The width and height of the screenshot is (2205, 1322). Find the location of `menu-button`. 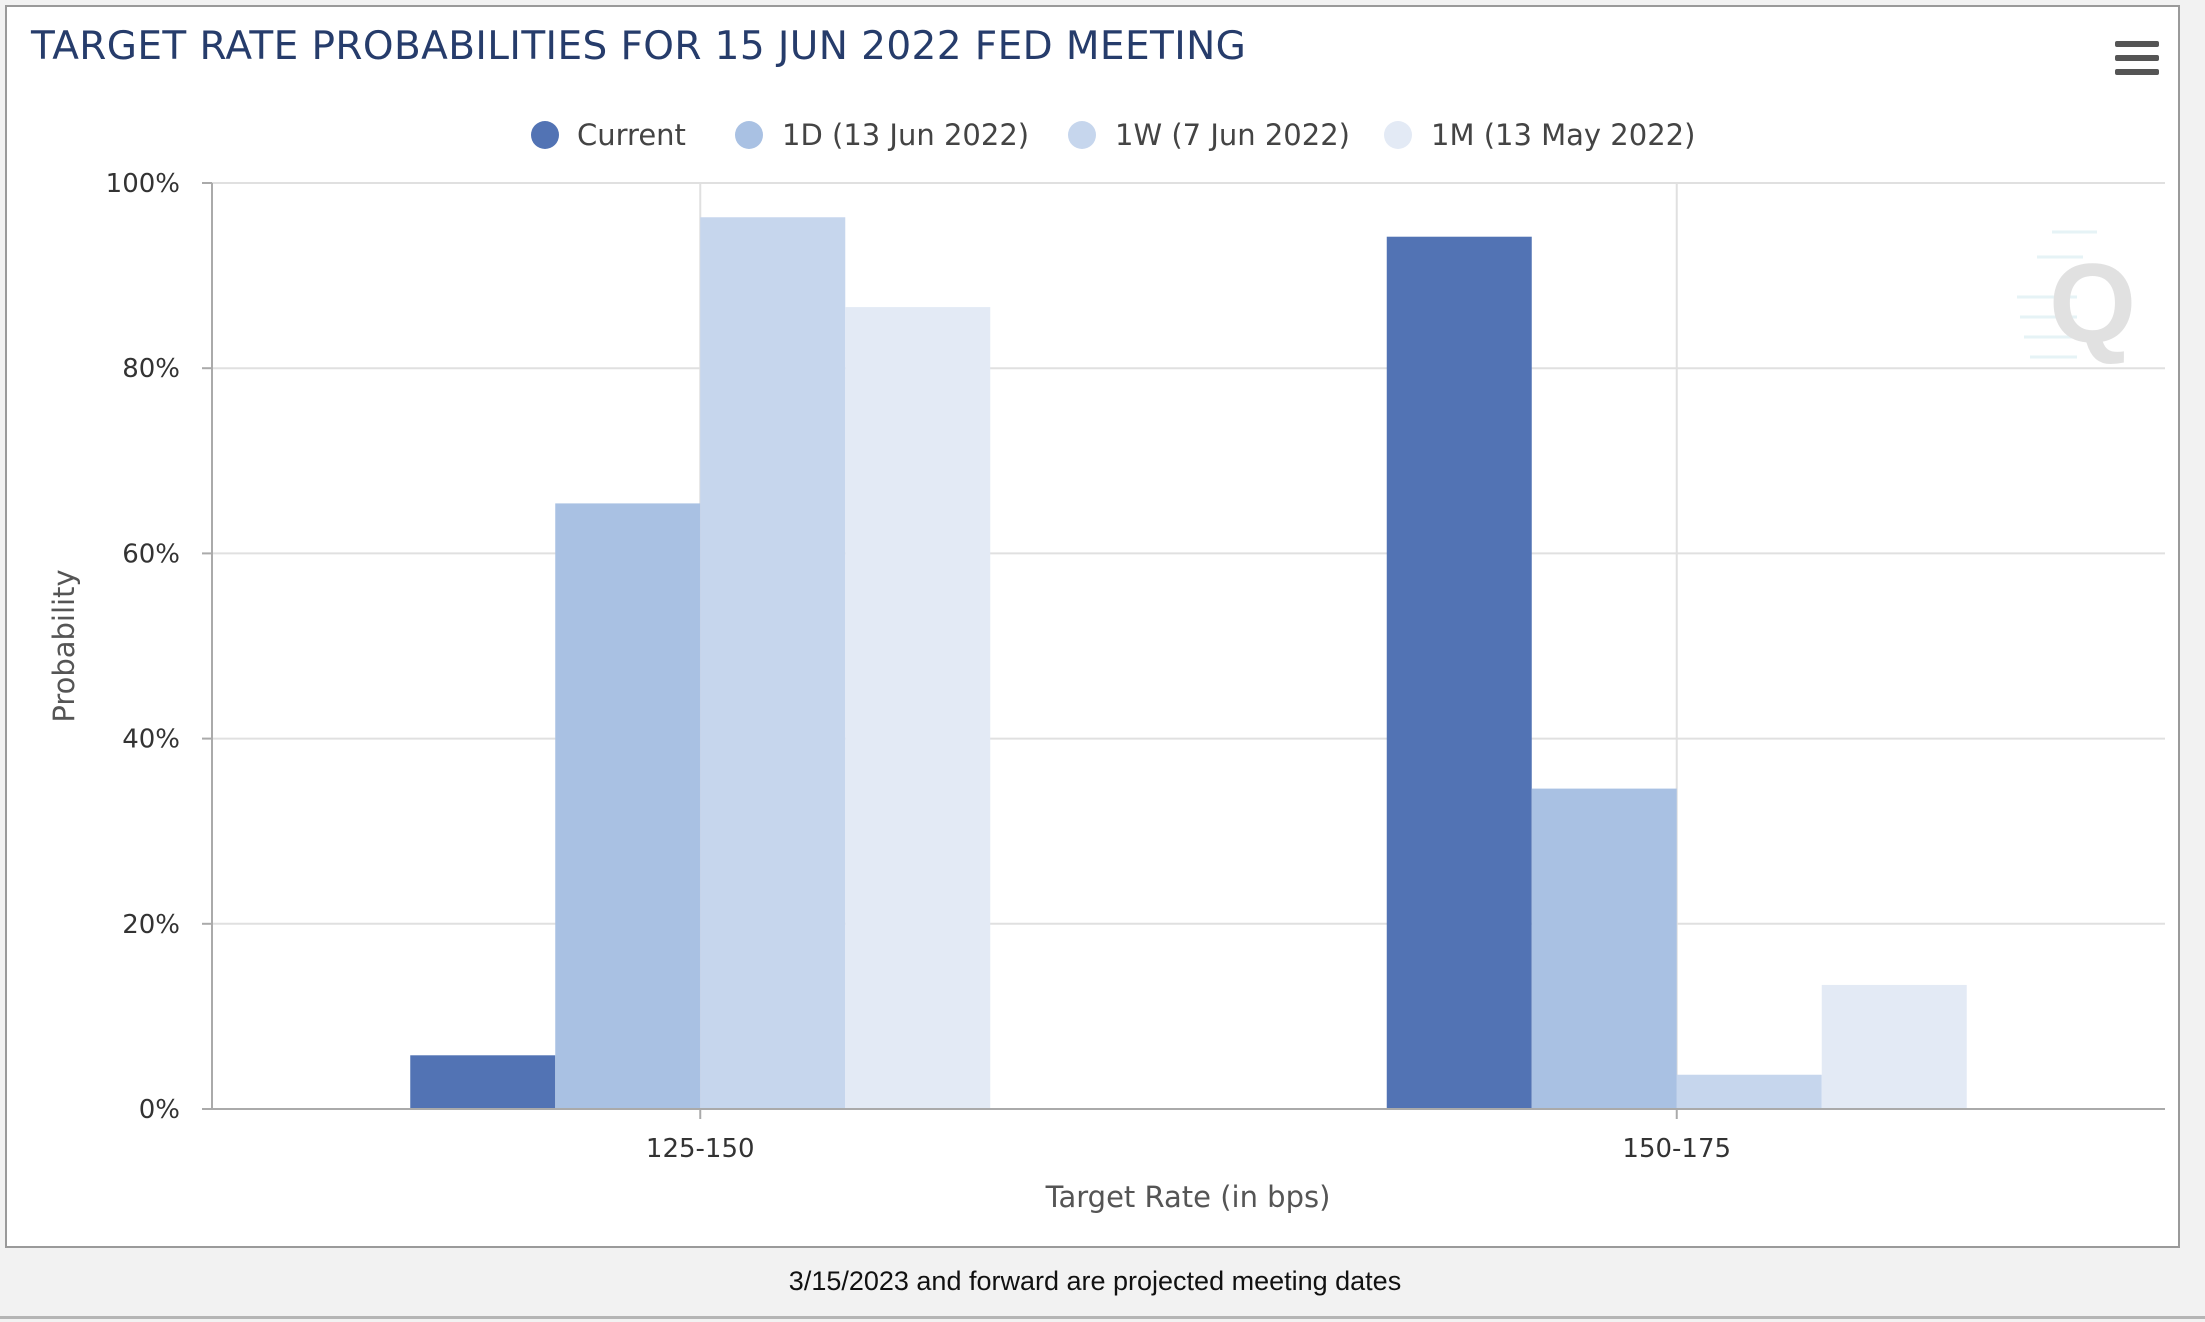

menu-button is located at coordinates (2137, 52).